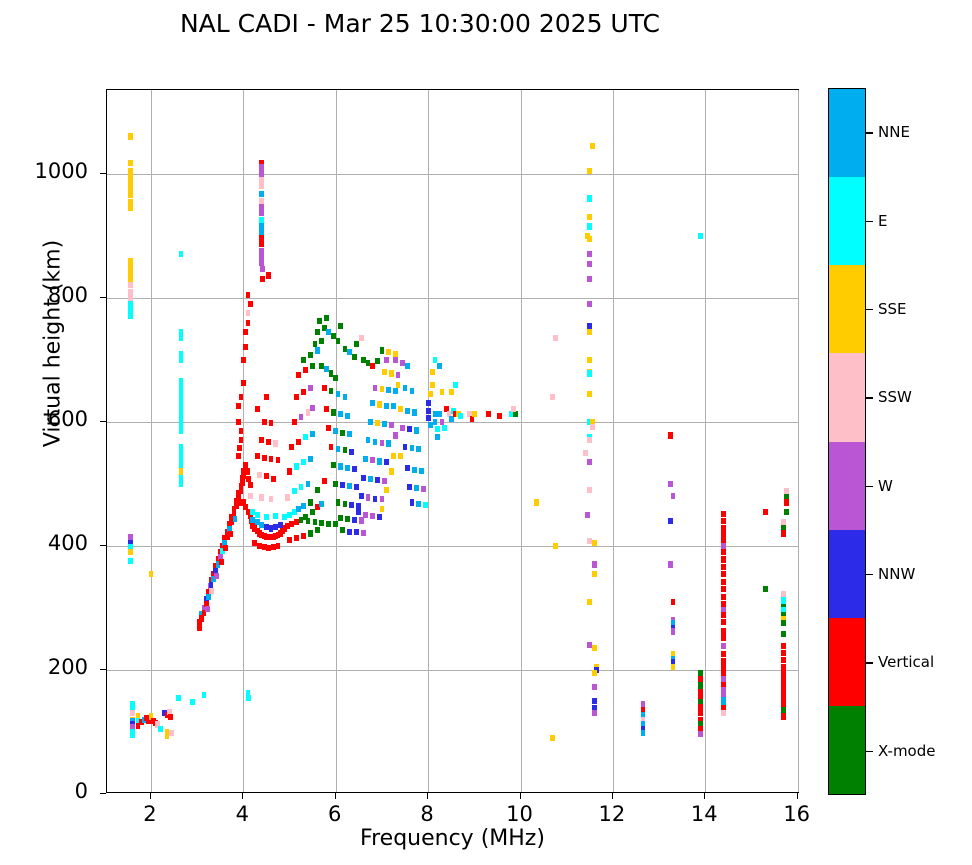  What do you see at coordinates (103, 545) in the screenshot?
I see `y-axis-tick` at bounding box center [103, 545].